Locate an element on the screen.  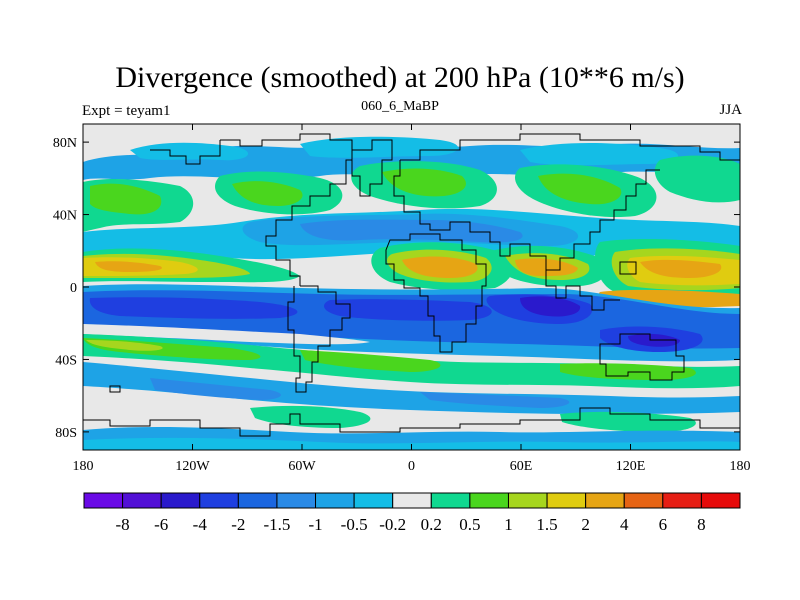
y-tick-label: 80S is located at coordinates (66, 433).